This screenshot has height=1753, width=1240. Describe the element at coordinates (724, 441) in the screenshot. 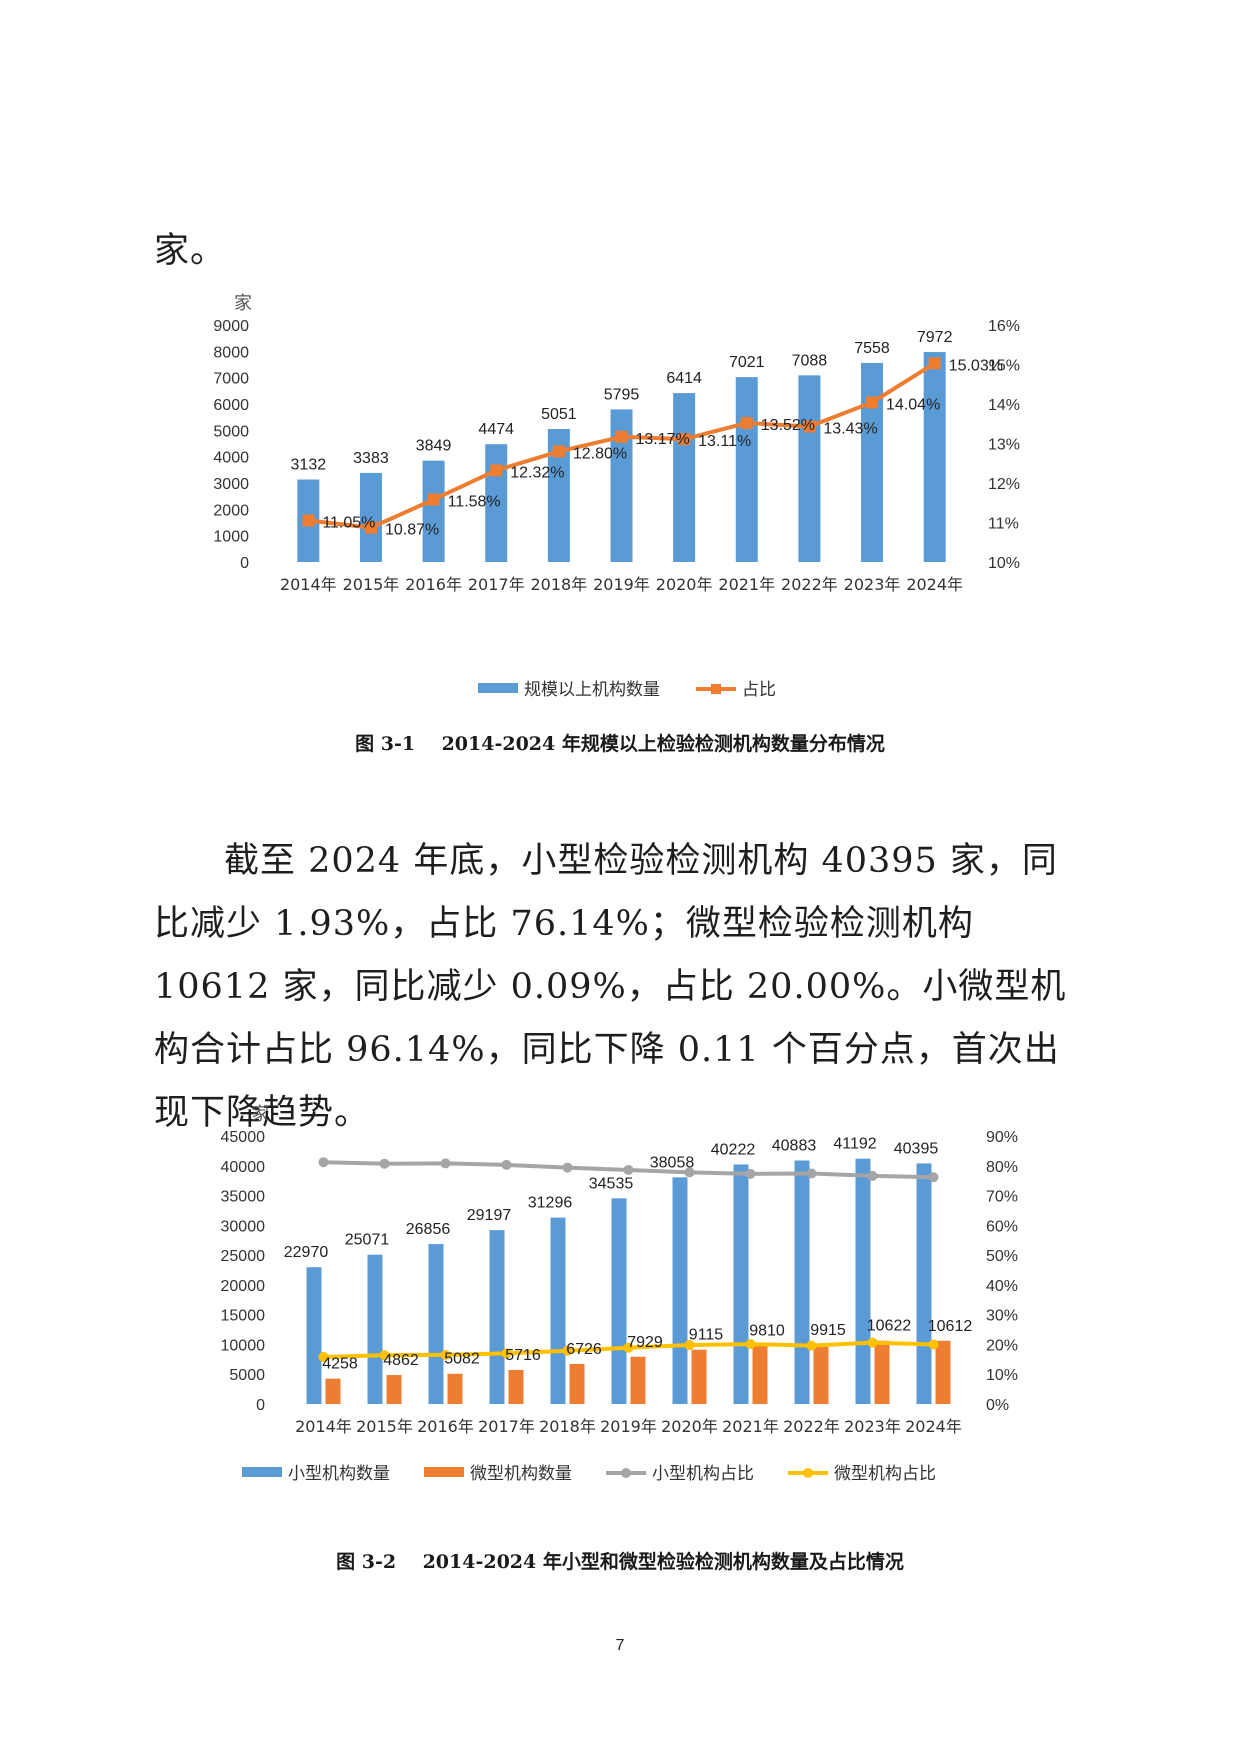

I see `line-data-label: 13.11%` at that location.